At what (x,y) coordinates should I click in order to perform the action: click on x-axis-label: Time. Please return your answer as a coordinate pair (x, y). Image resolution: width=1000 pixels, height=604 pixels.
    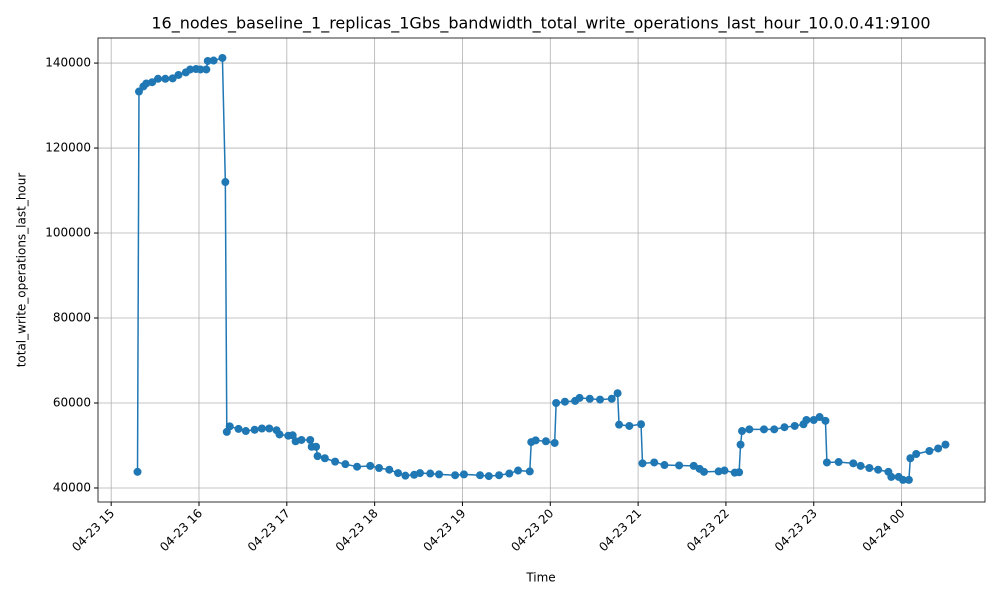
    Looking at the image, I should click on (540, 578).